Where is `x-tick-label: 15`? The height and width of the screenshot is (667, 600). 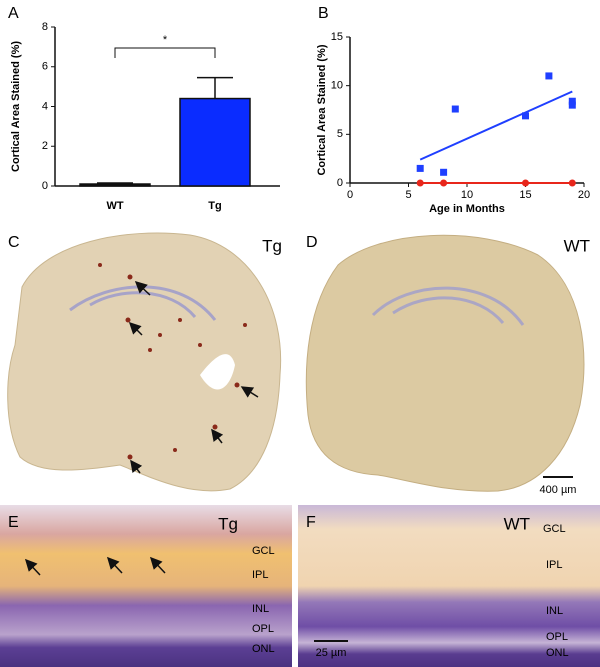
x-tick-label: 15 is located at coordinates (525, 195).